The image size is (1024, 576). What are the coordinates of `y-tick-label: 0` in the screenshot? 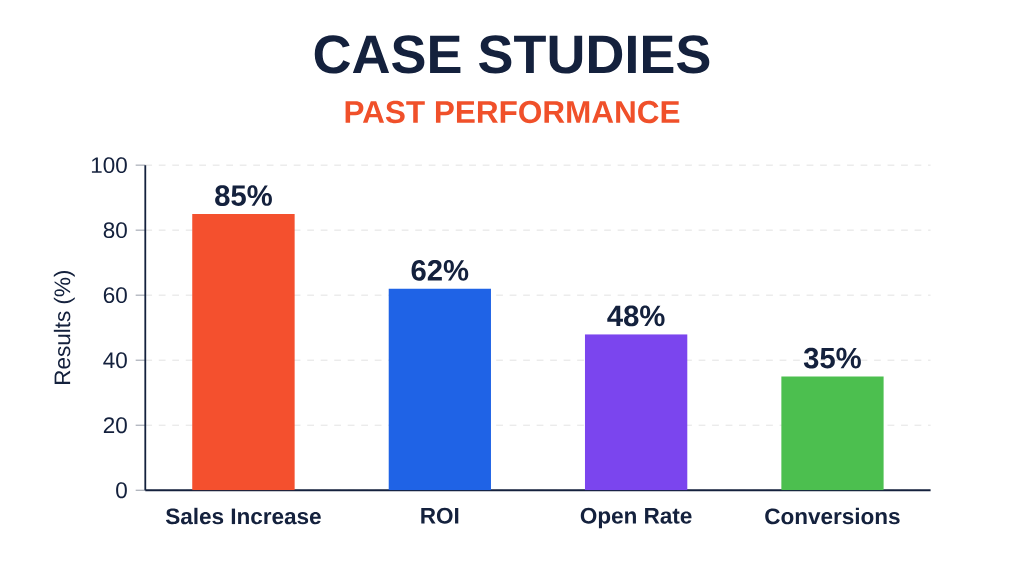 It's located at (121, 490).